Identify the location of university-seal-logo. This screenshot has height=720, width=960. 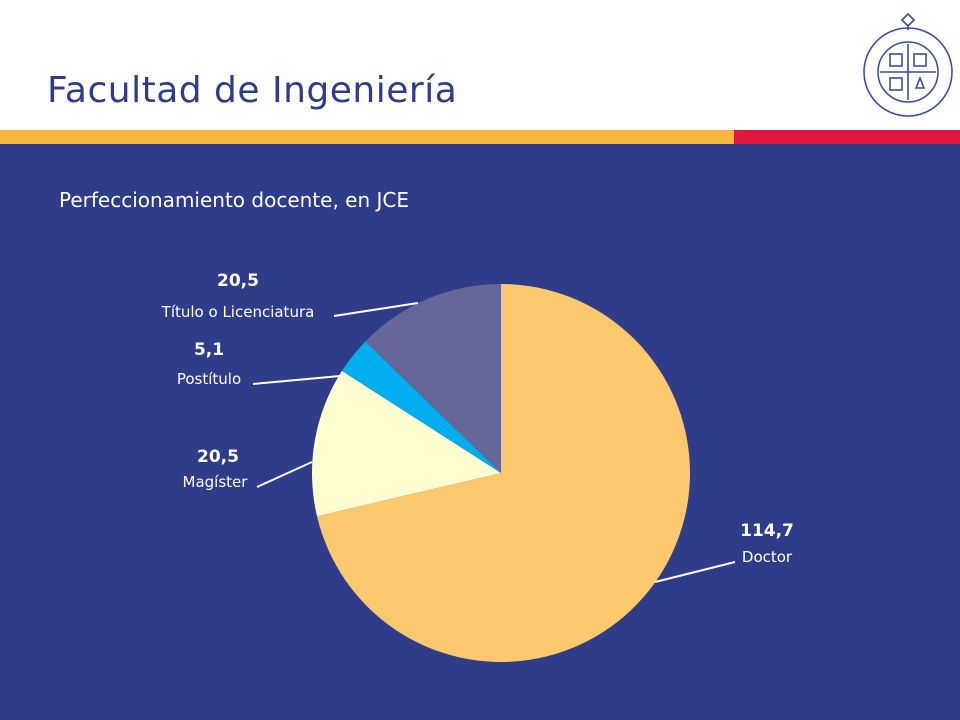
(908, 64).